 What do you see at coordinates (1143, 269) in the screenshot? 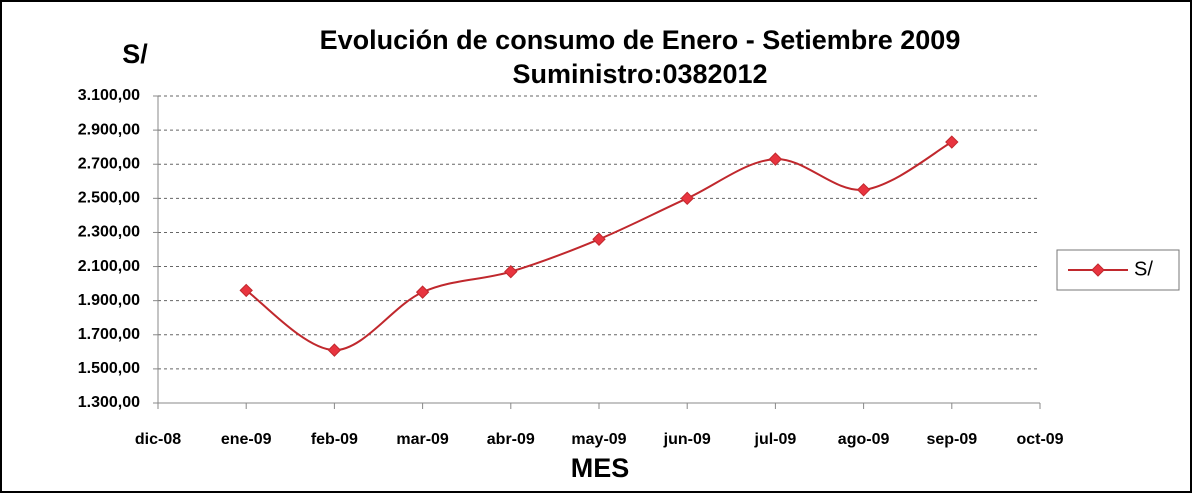
I see `legend-label: S/` at bounding box center [1143, 269].